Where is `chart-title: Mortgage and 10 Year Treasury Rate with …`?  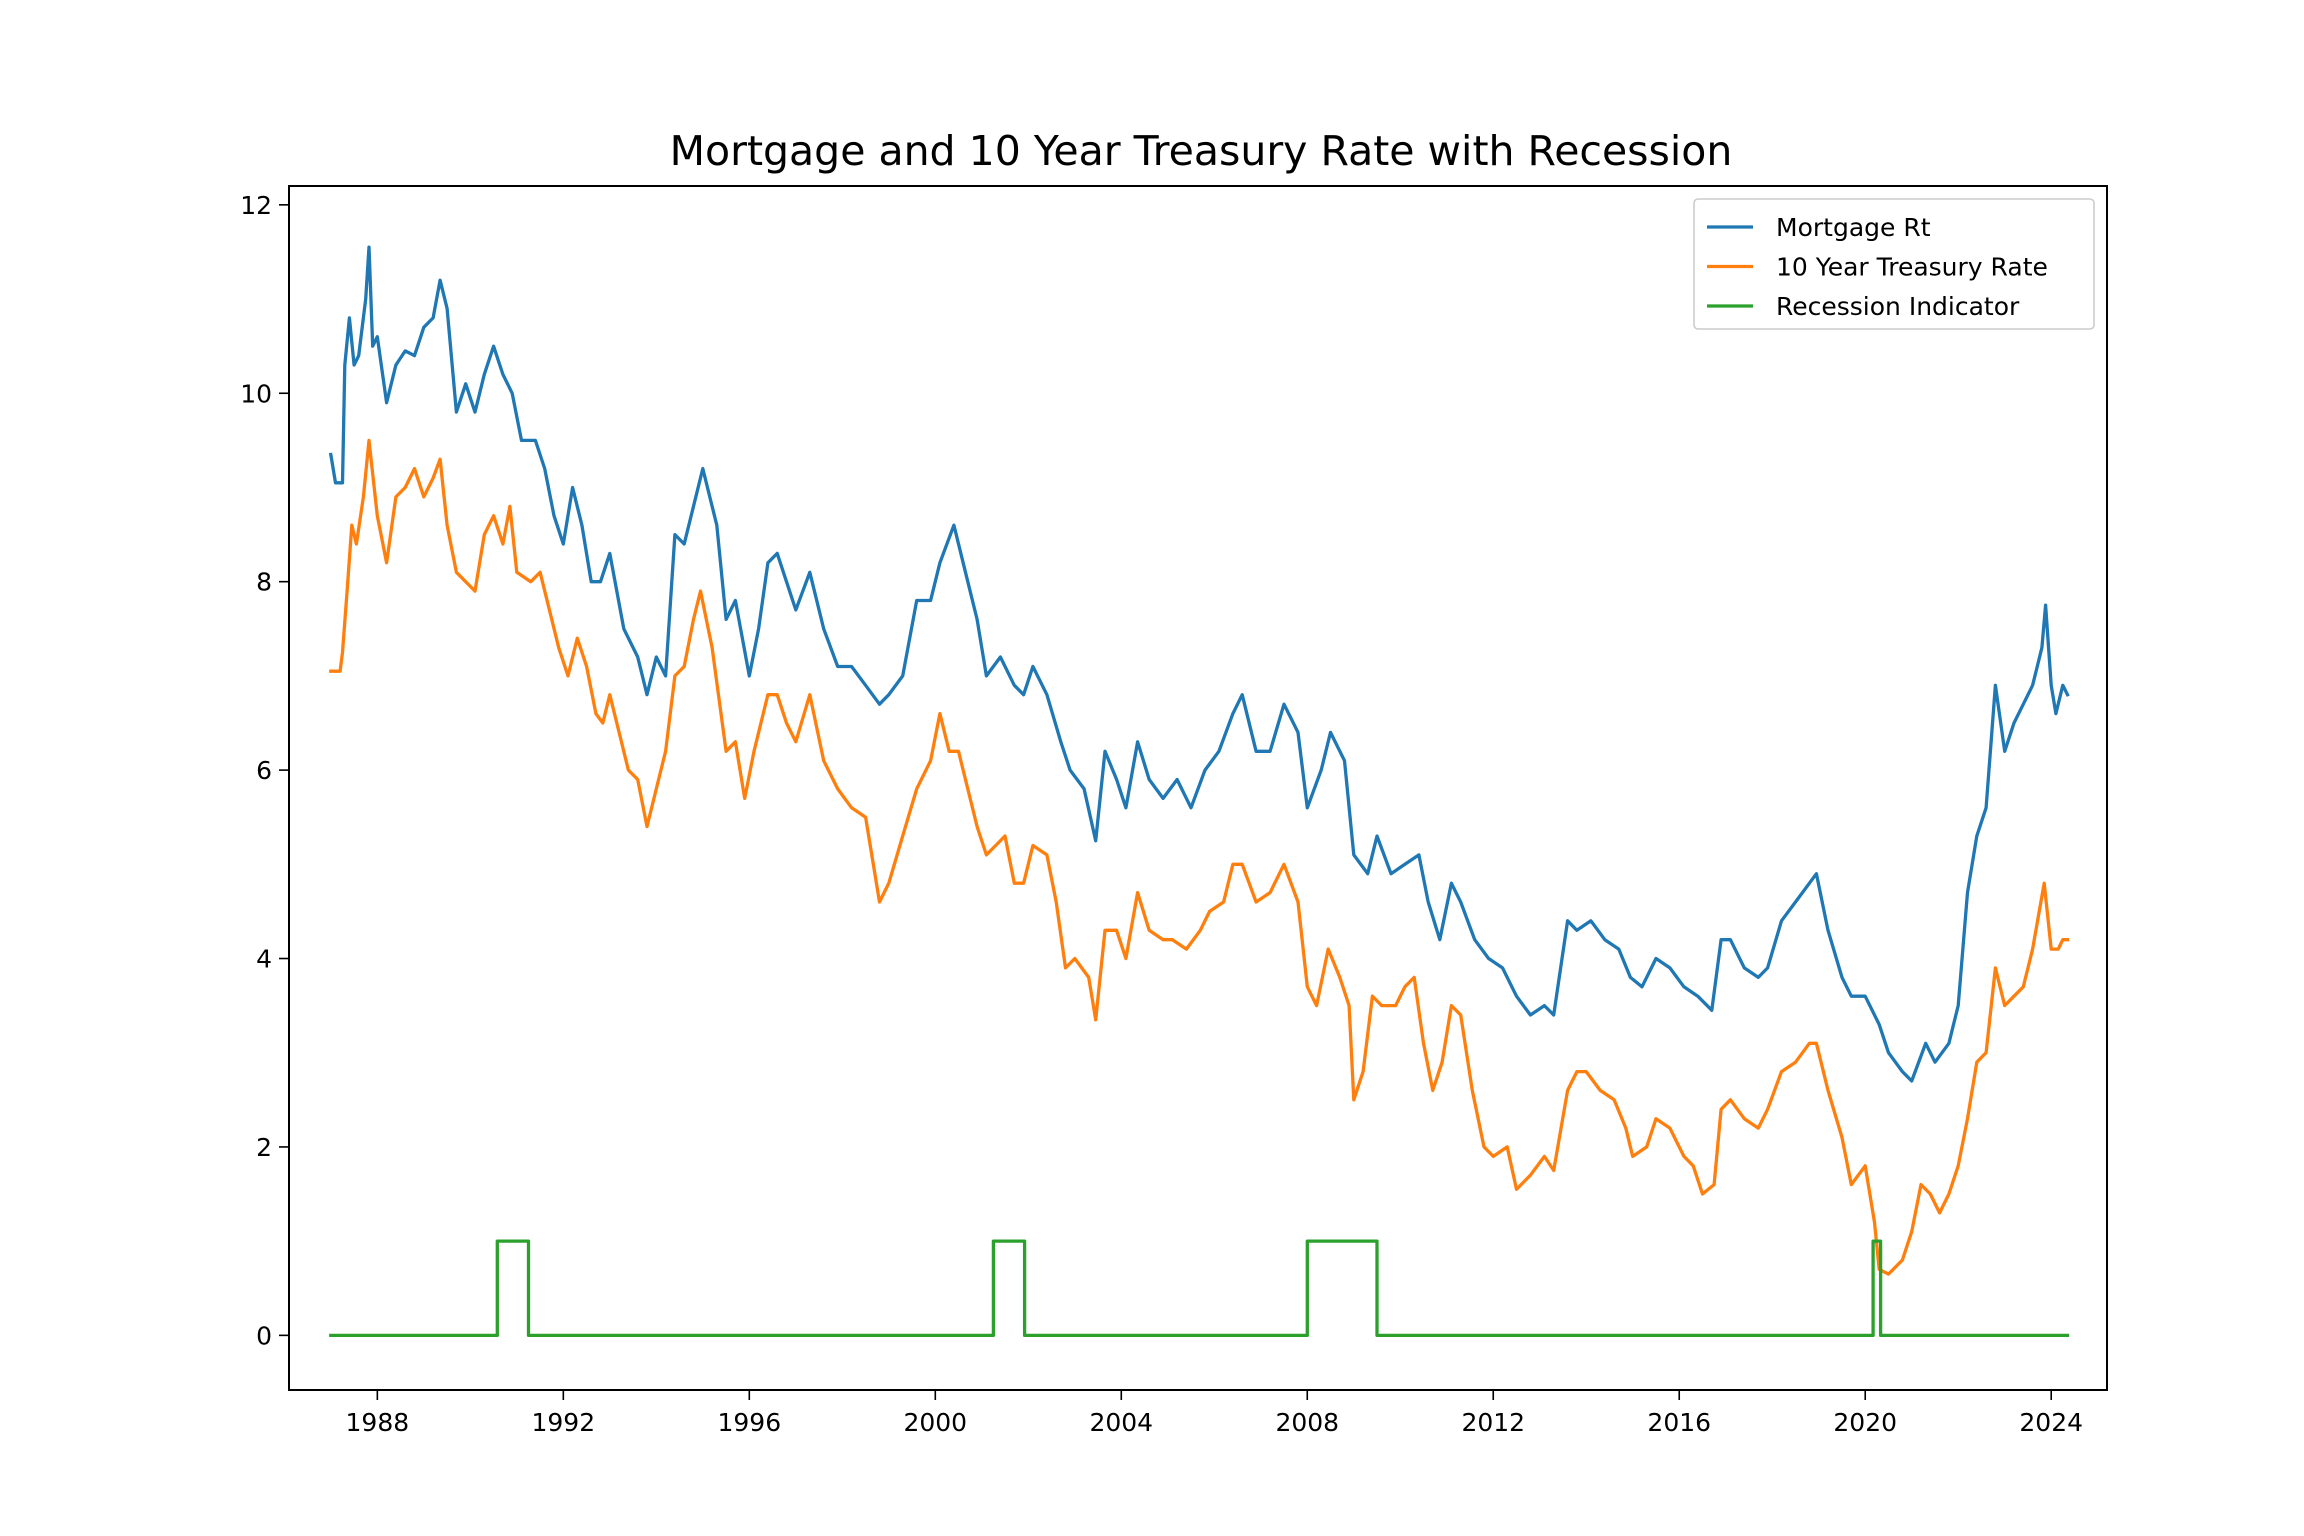 chart-title: Mortgage and 10 Year Treasury Rate with … is located at coordinates (1201, 151).